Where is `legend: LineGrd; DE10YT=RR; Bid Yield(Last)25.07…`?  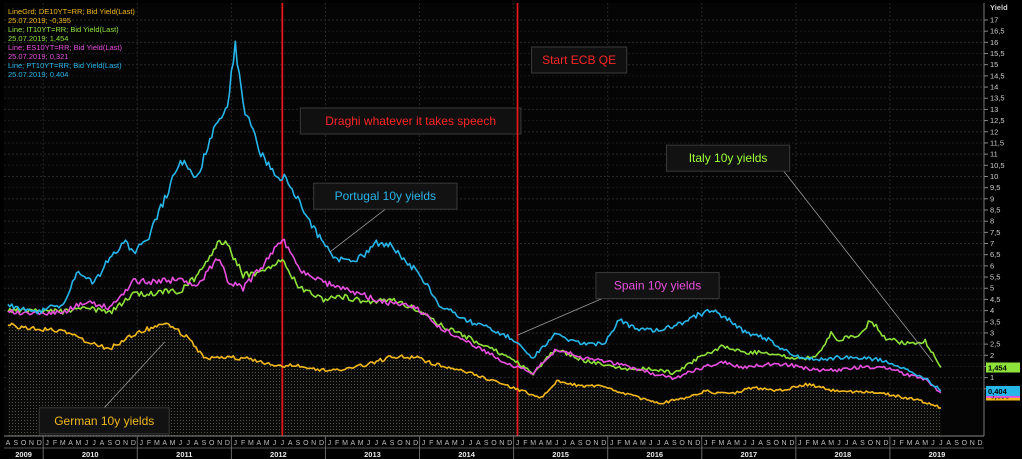 legend: LineGrd; DE10YT=RR; Bid Yield(Last)25.07… is located at coordinates (71, 43).